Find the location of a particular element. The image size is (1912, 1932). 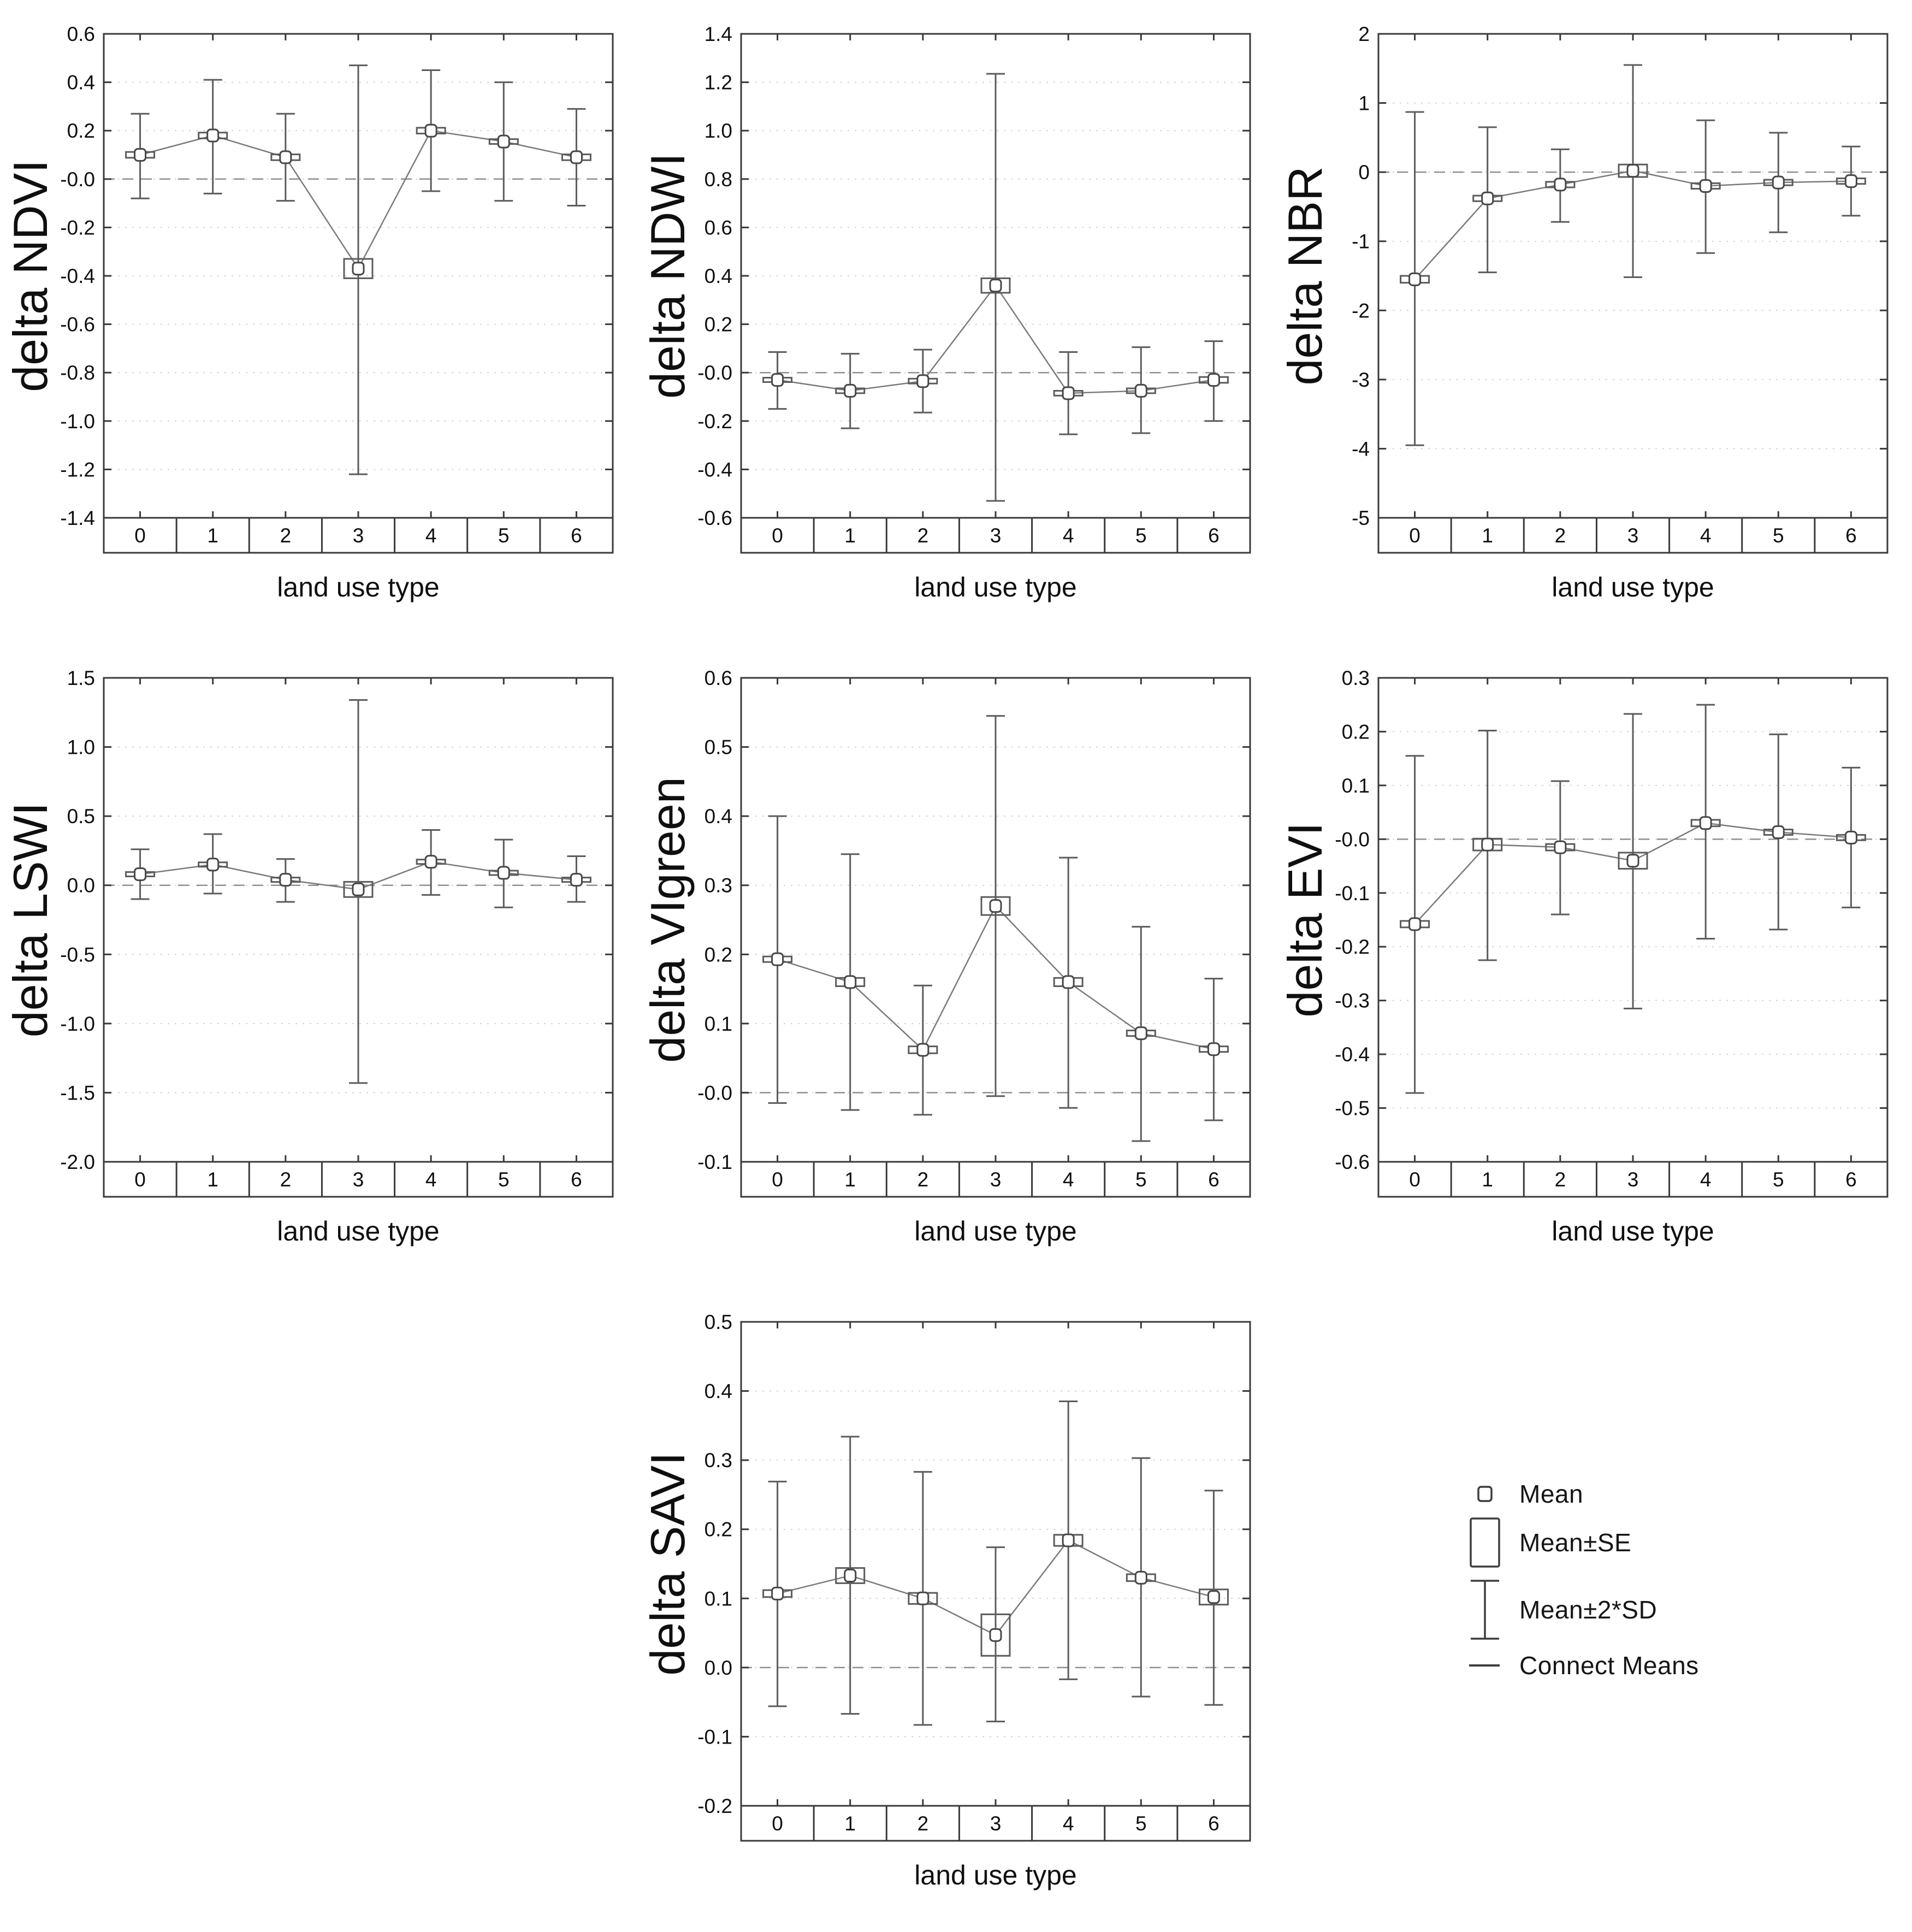

se-box-icon is located at coordinates (1485, 1542).